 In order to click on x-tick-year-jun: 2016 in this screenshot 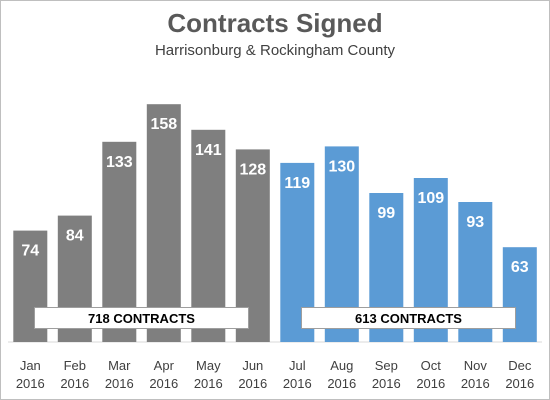, I will do `click(252, 383)`.